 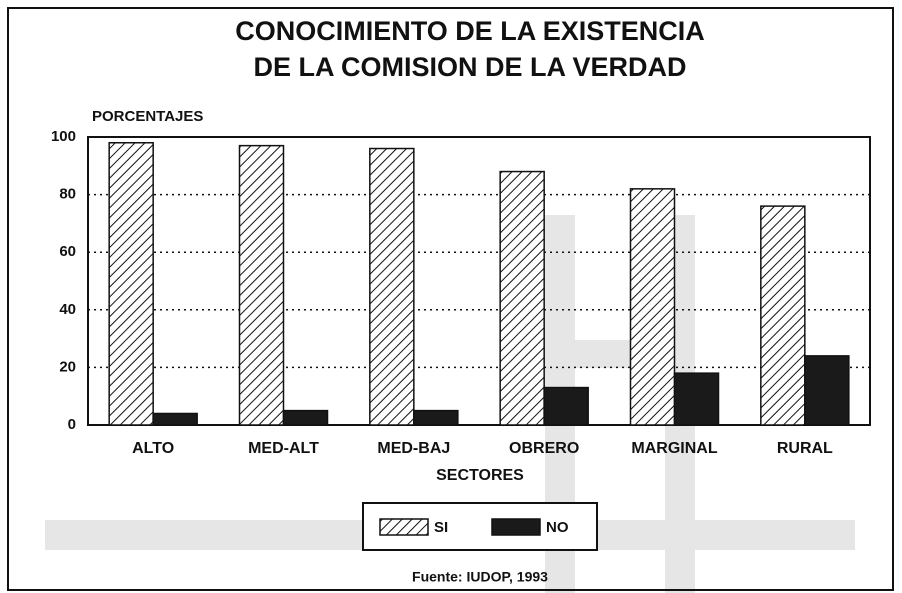 What do you see at coordinates (674, 448) in the screenshot?
I see `x-tick-label: MARGINAL` at bounding box center [674, 448].